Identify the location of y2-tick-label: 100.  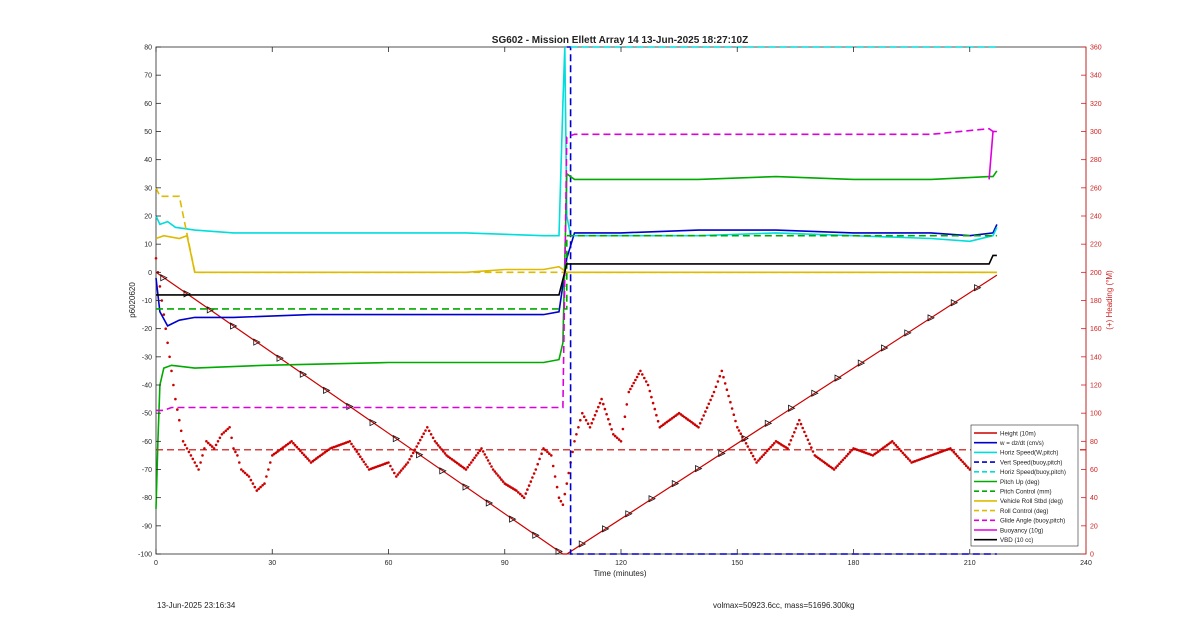
(1096, 414).